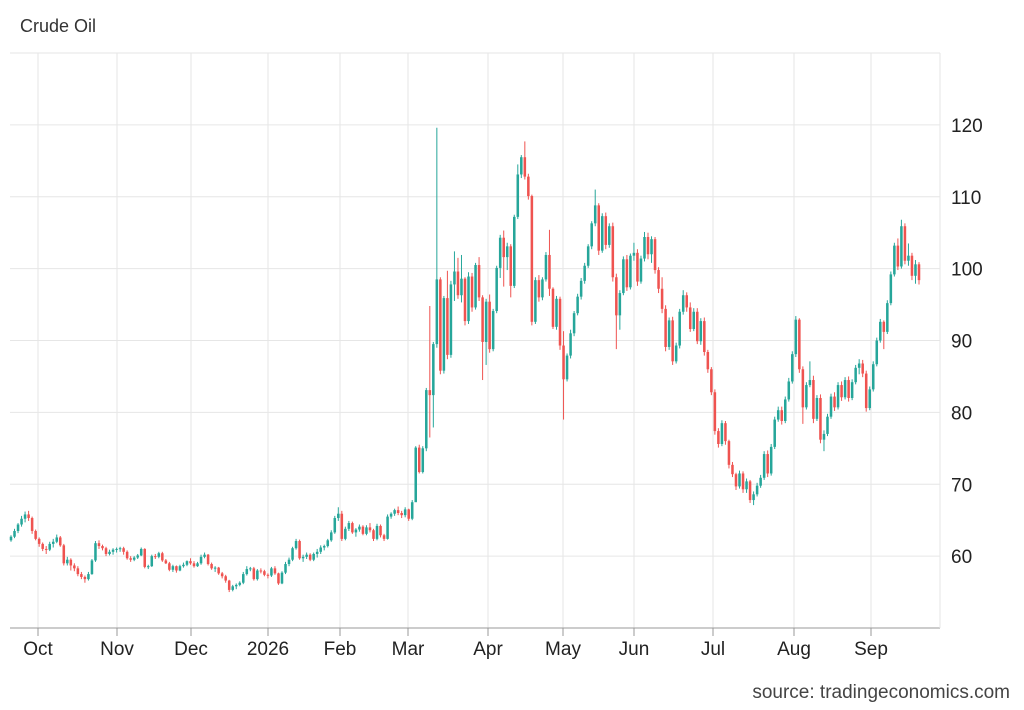 The width and height of the screenshot is (1024, 710). I want to click on y-tick-label: 100, so click(967, 270).